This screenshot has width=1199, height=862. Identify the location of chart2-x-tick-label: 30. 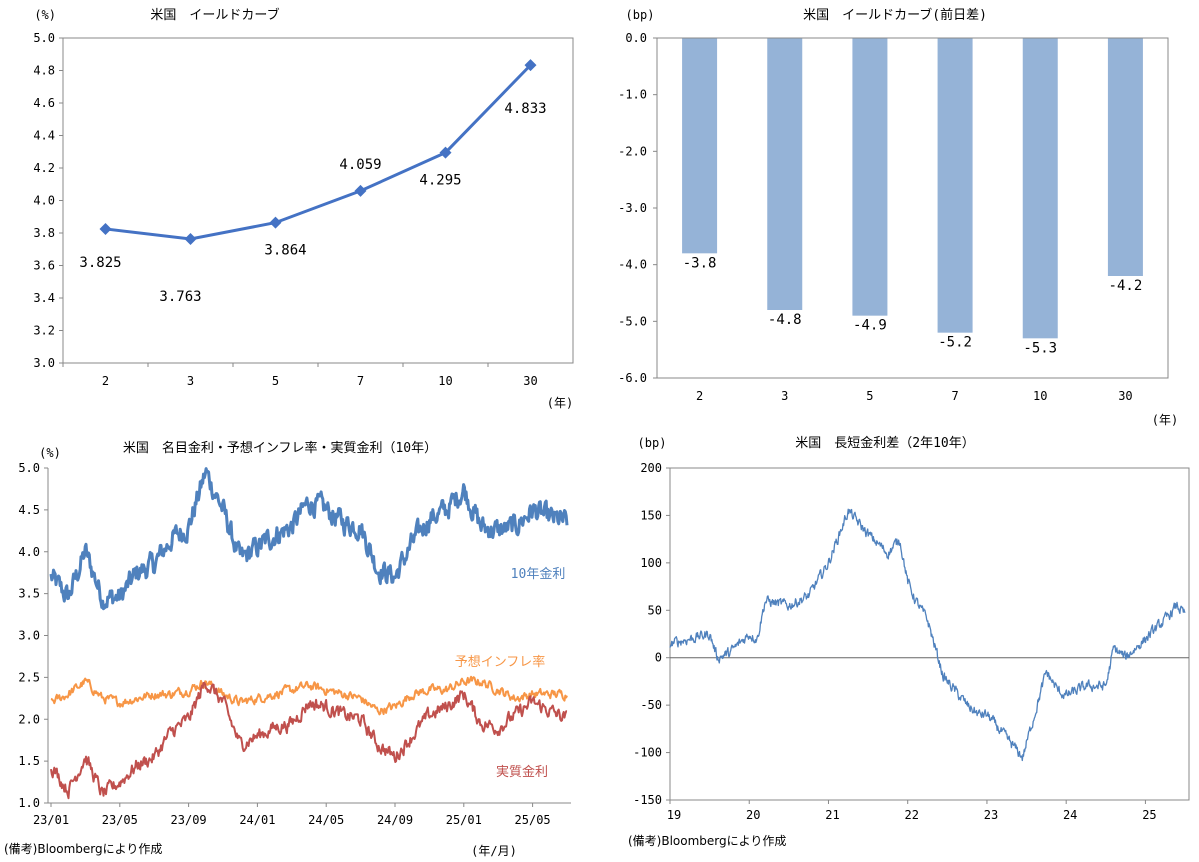
(1125, 396).